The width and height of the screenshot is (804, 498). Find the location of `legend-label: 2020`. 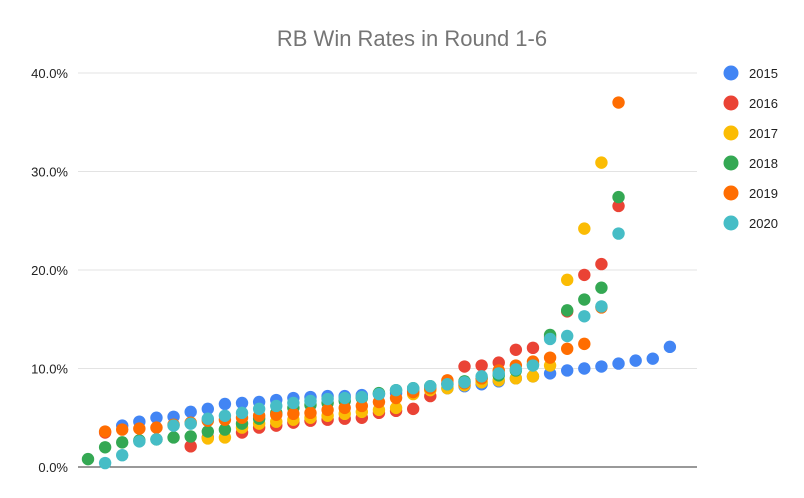

legend-label: 2020 is located at coordinates (763, 223).